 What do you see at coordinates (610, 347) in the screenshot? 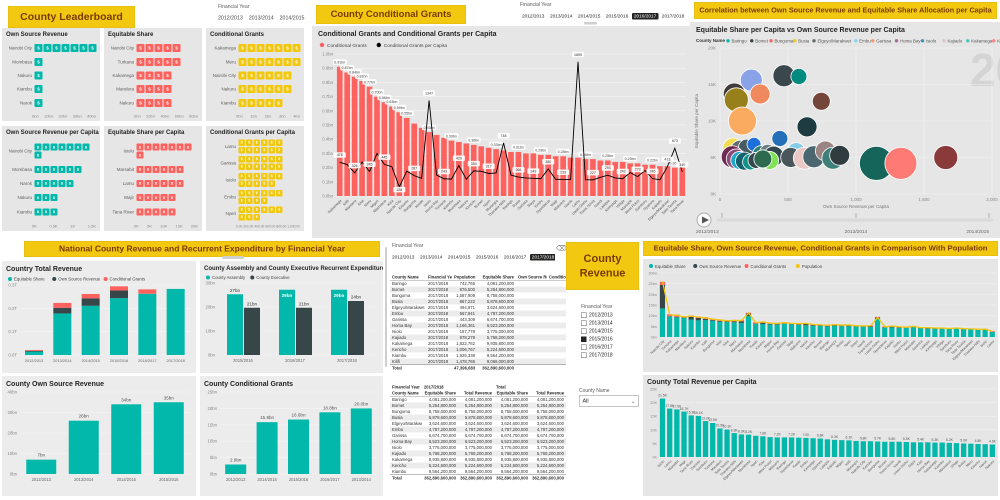
I see `checkbox-item: 2016/2017` at bounding box center [610, 347].